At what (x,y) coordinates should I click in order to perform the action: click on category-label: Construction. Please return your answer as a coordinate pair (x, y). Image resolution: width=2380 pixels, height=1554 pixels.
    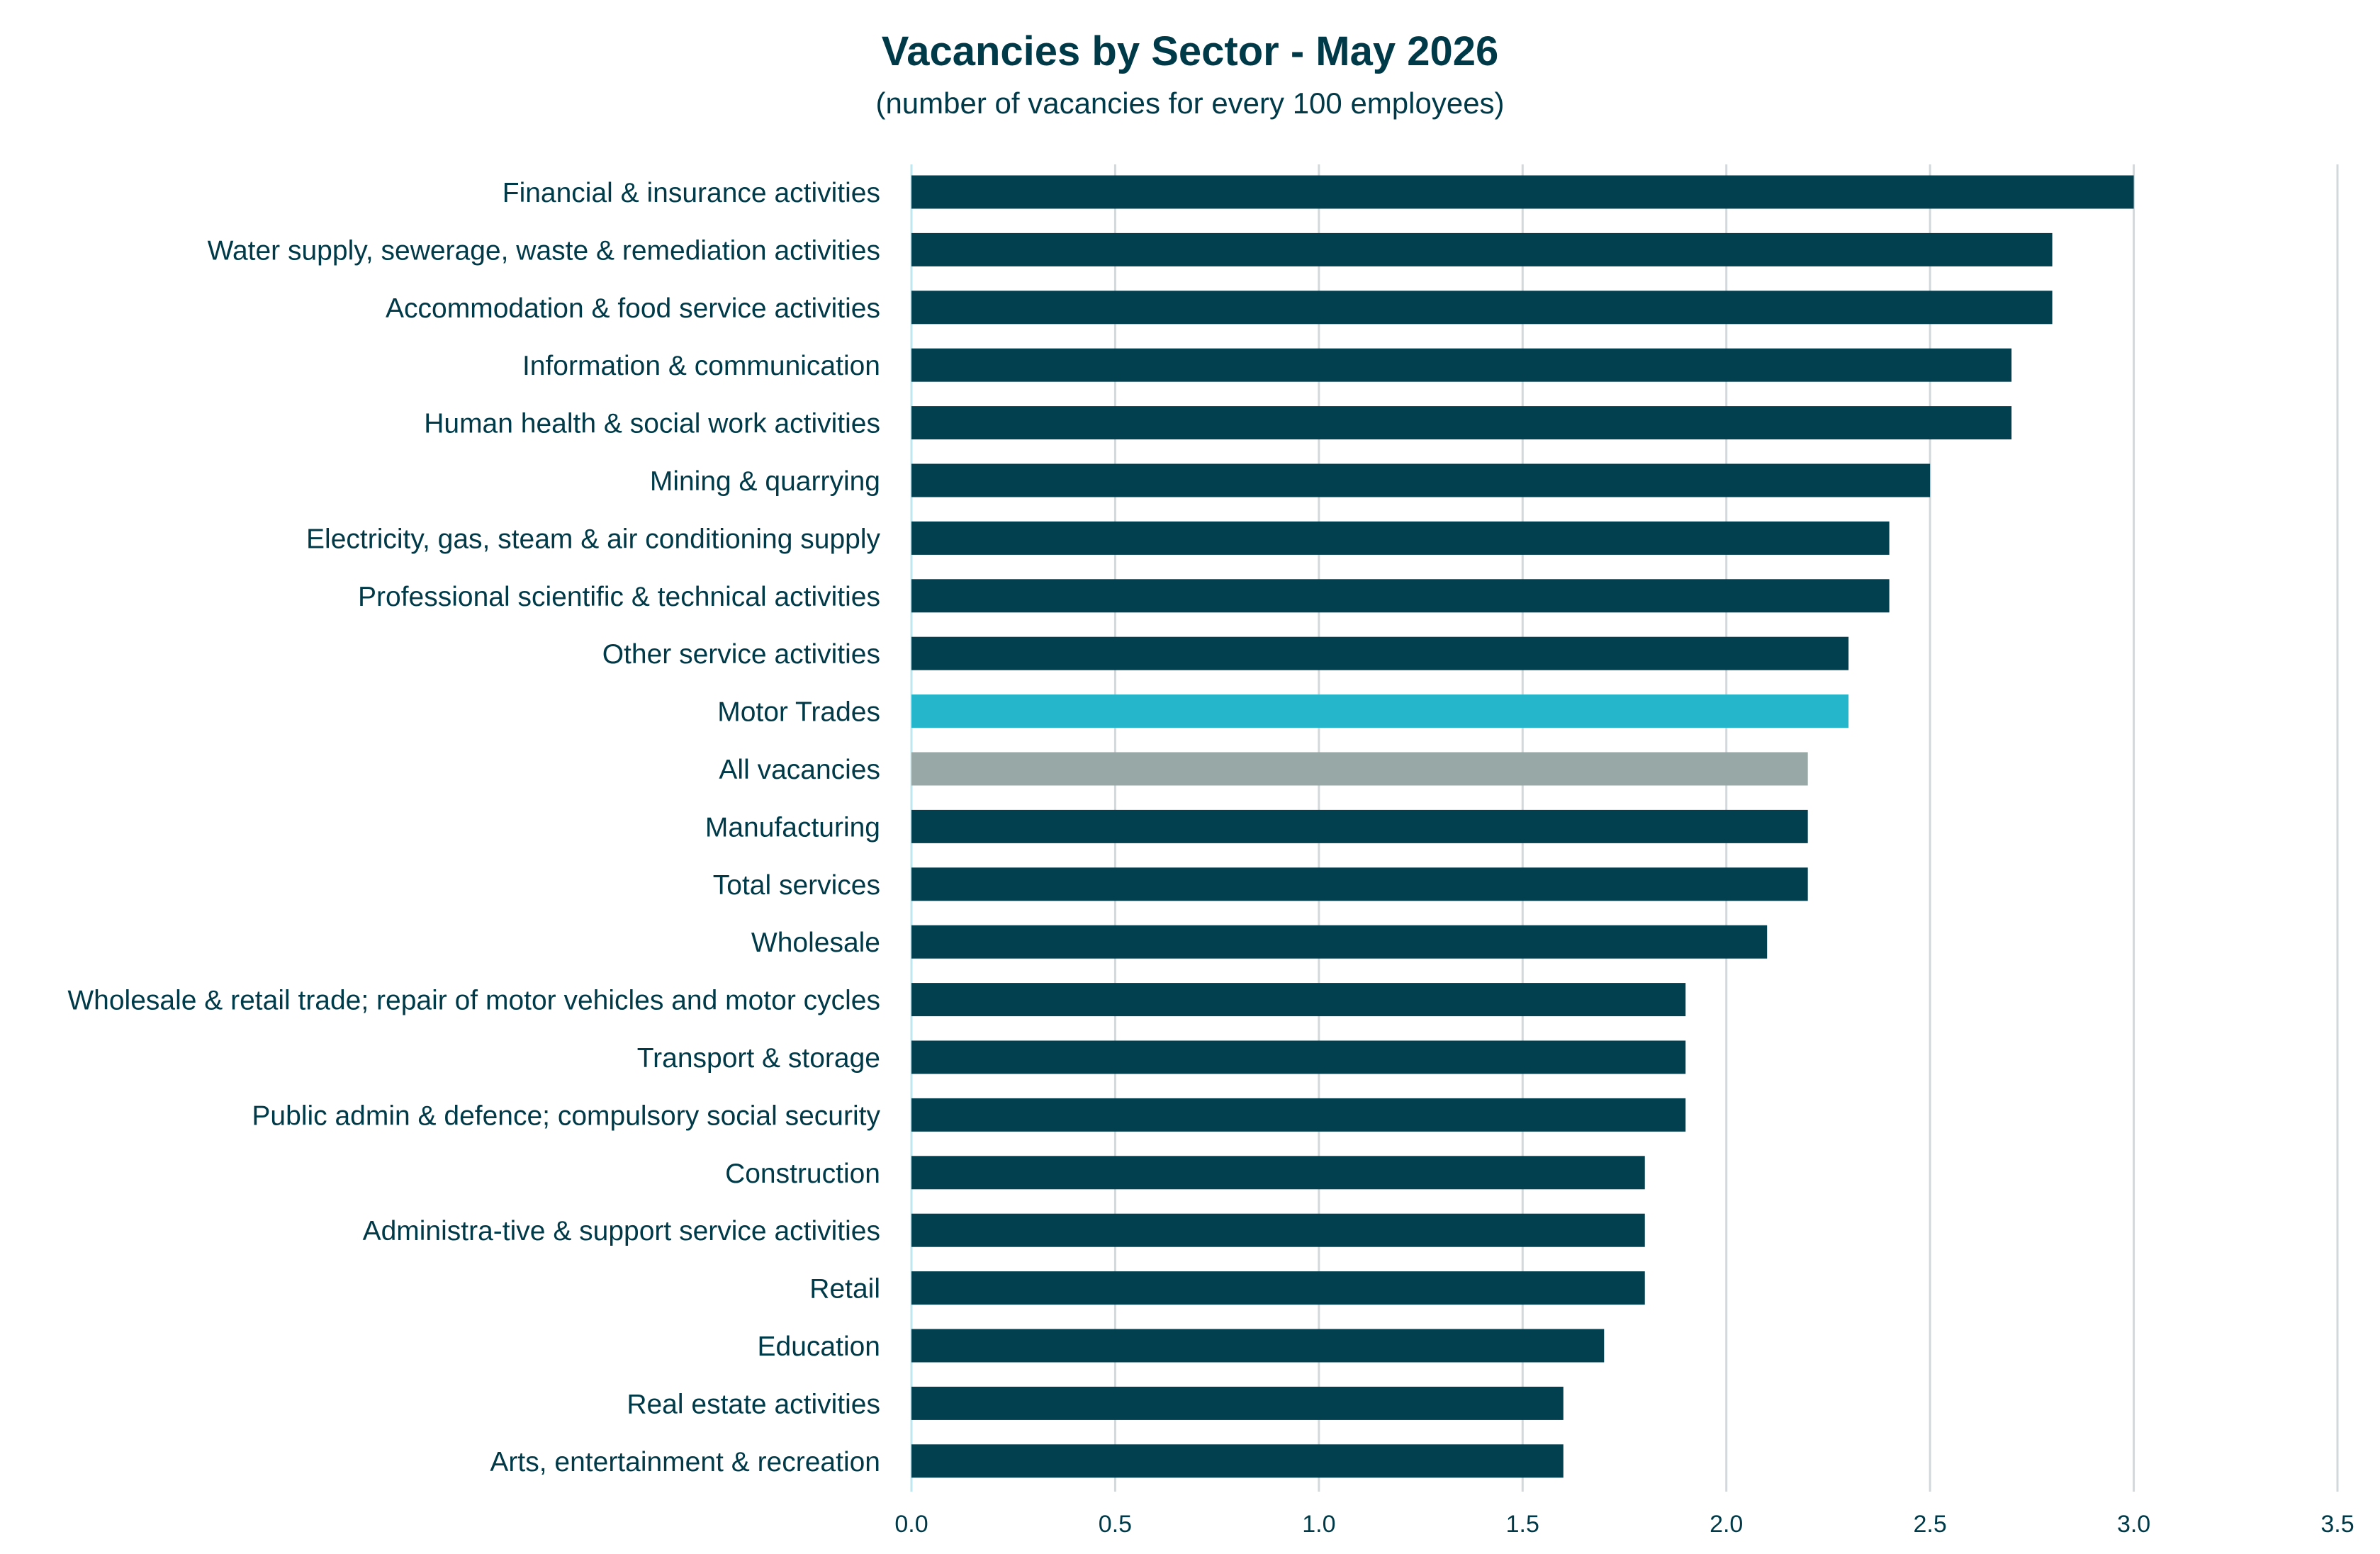
    Looking at the image, I should click on (803, 1174).